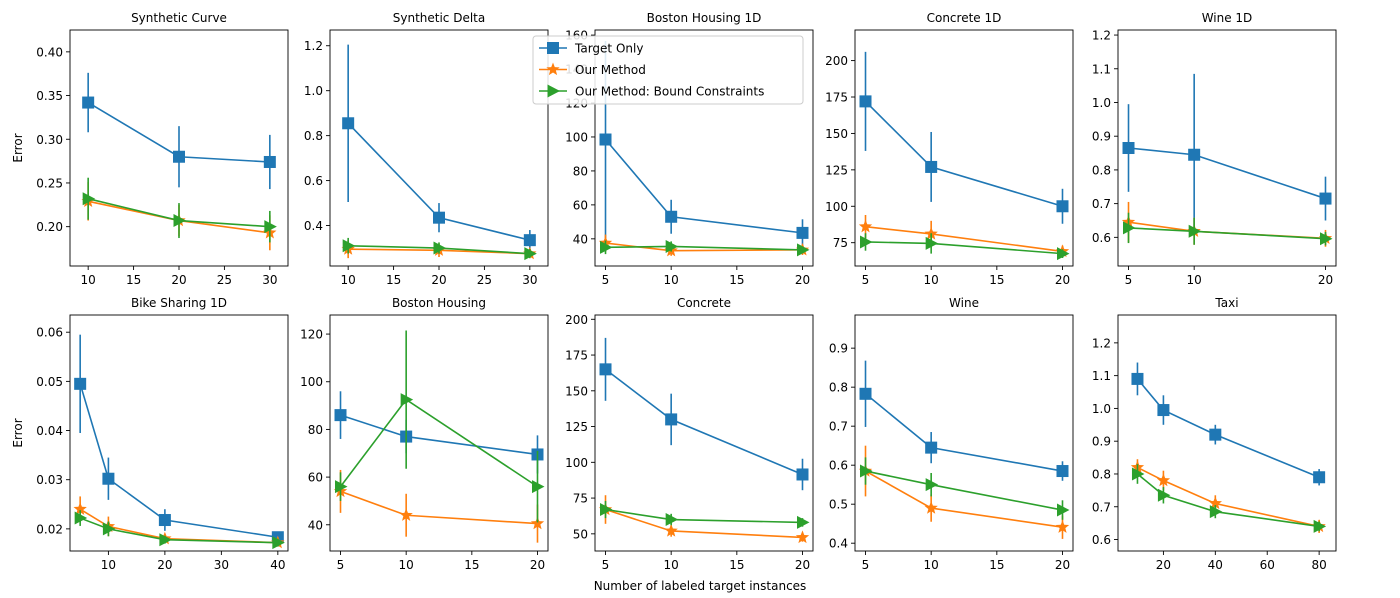 This screenshot has height=598, width=1400. What do you see at coordinates (179, 18) in the screenshot?
I see `subplot-title: Synthetic Curve` at bounding box center [179, 18].